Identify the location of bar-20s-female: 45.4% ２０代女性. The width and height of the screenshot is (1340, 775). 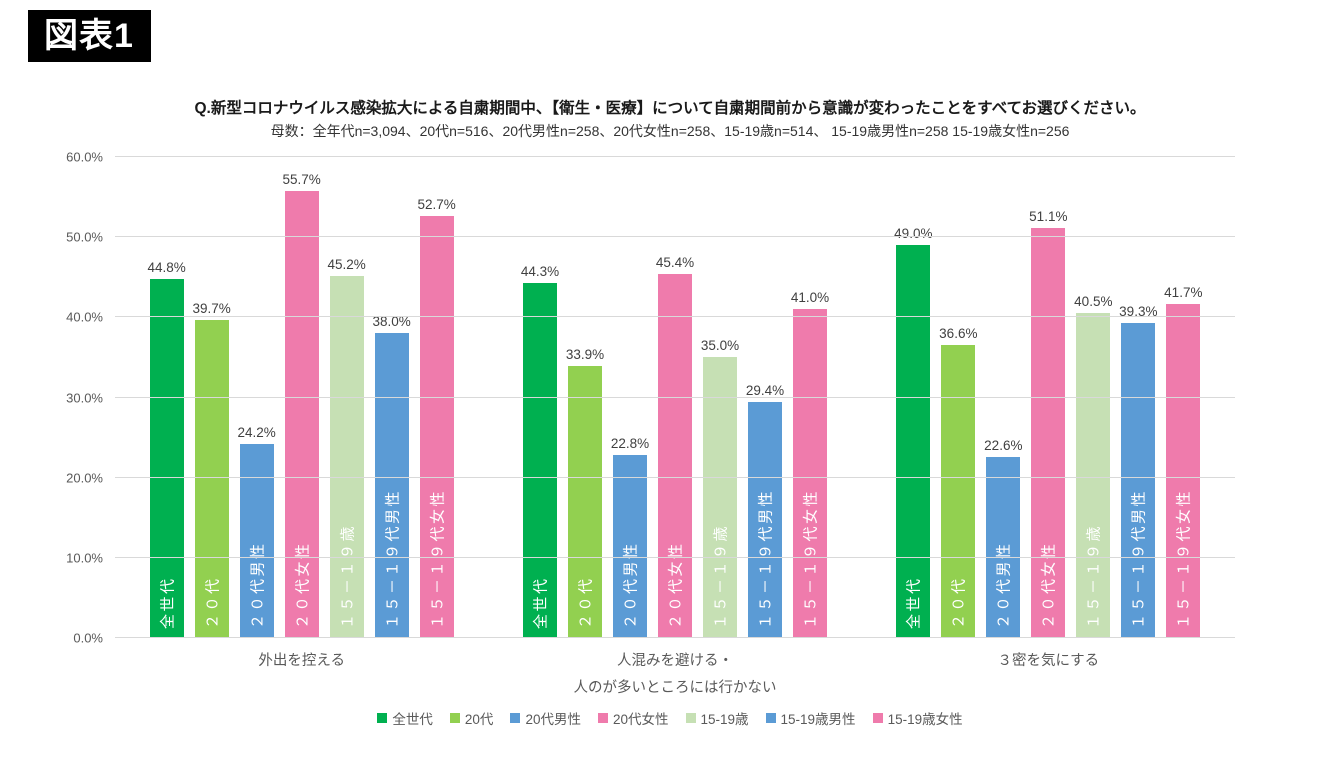
(675, 446).